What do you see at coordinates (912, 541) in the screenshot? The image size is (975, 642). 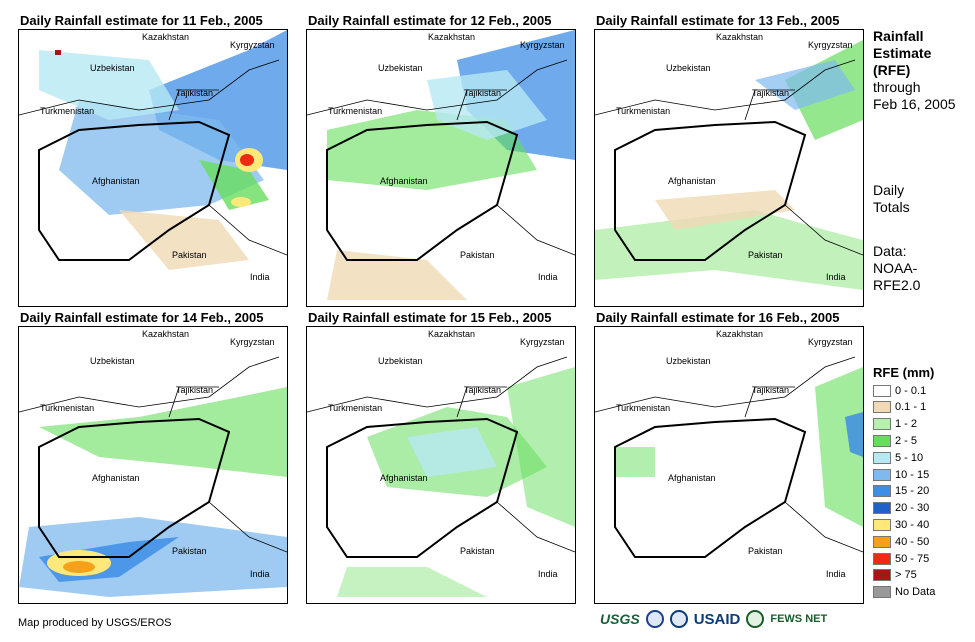 I see `legend-label: 40 - 50` at bounding box center [912, 541].